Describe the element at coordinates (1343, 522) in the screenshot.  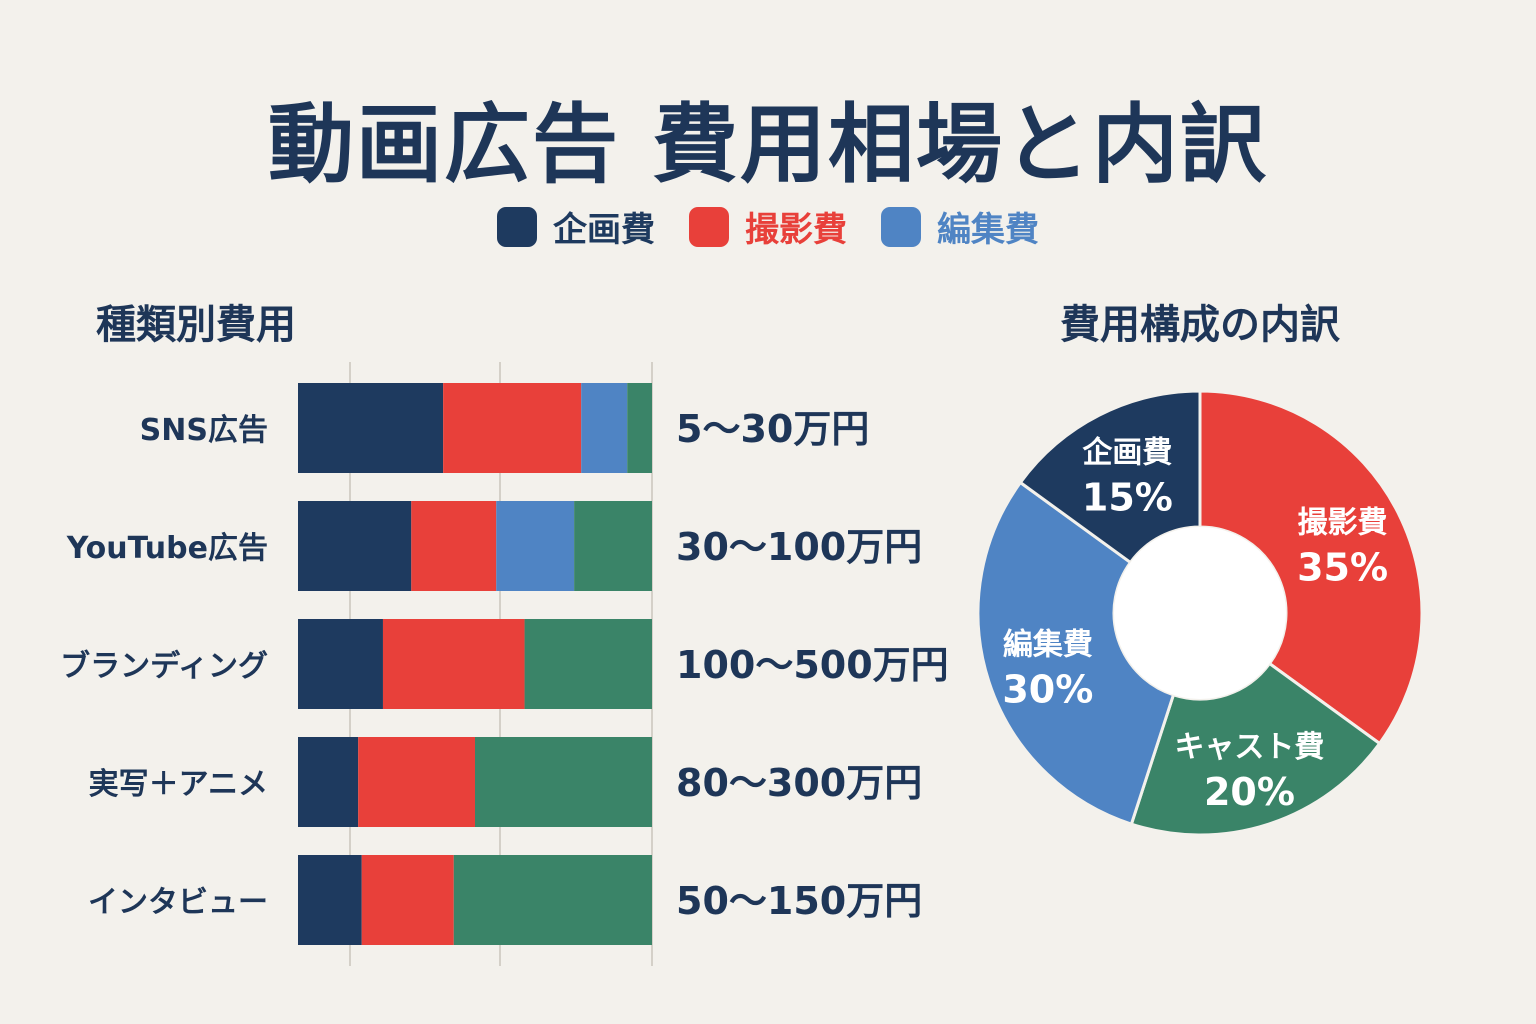
I see `donut-slice-label: 撮影費` at that location.